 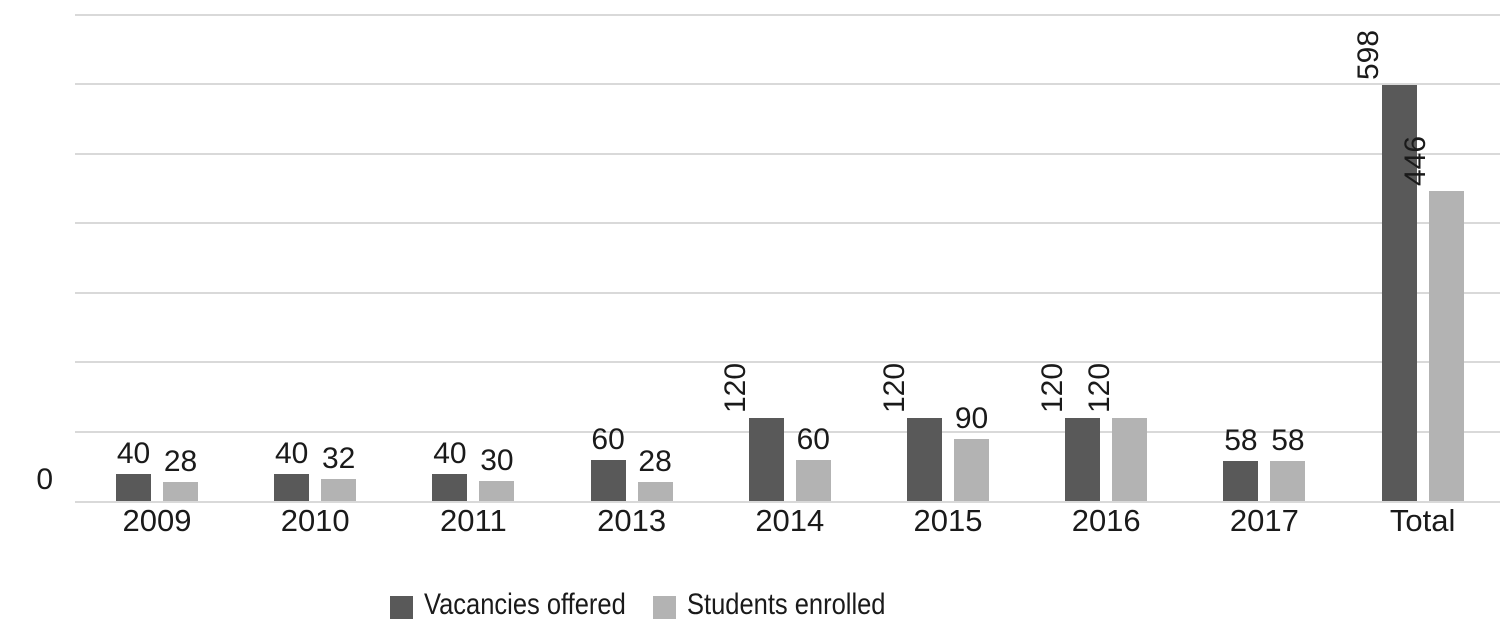 What do you see at coordinates (894, 387) in the screenshot?
I see `value-label-2015-0: 120` at bounding box center [894, 387].